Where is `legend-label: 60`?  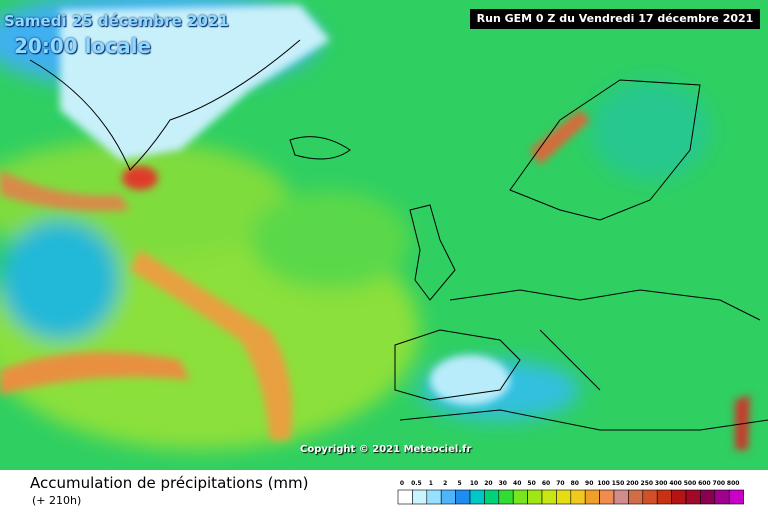 legend-label: 60 is located at coordinates (546, 483).